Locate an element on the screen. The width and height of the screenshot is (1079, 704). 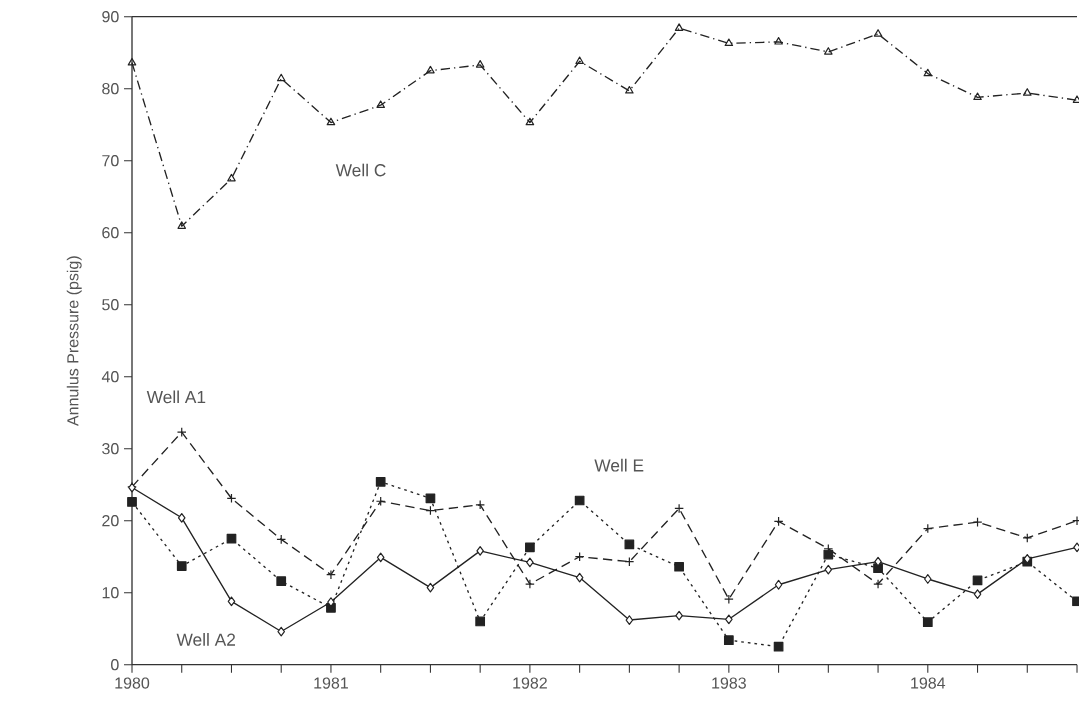
y-tick-label: 20 is located at coordinates (110, 521).